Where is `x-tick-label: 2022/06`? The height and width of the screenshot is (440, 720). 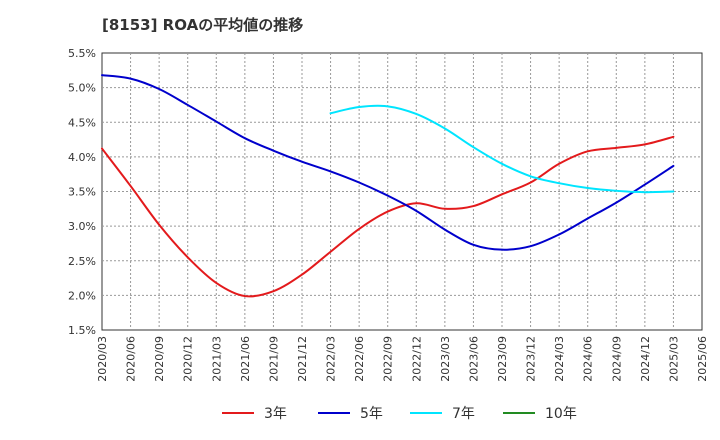 x-tick-label: 2022/06 is located at coordinates (359, 359).